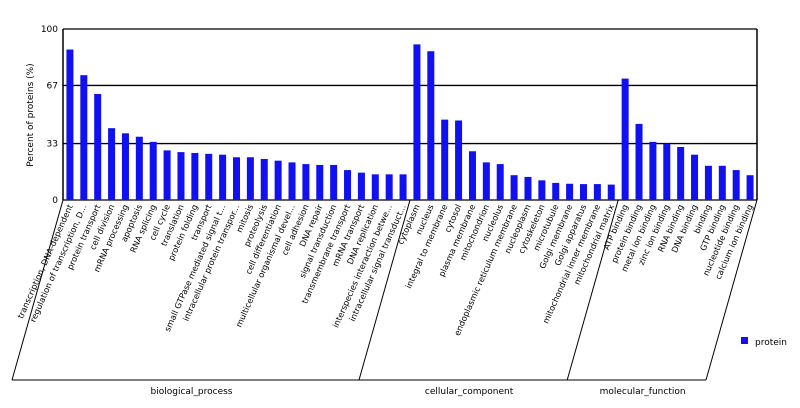 The width and height of the screenshot is (800, 408). Describe the element at coordinates (744, 340) in the screenshot. I see `legend-swatch` at that location.